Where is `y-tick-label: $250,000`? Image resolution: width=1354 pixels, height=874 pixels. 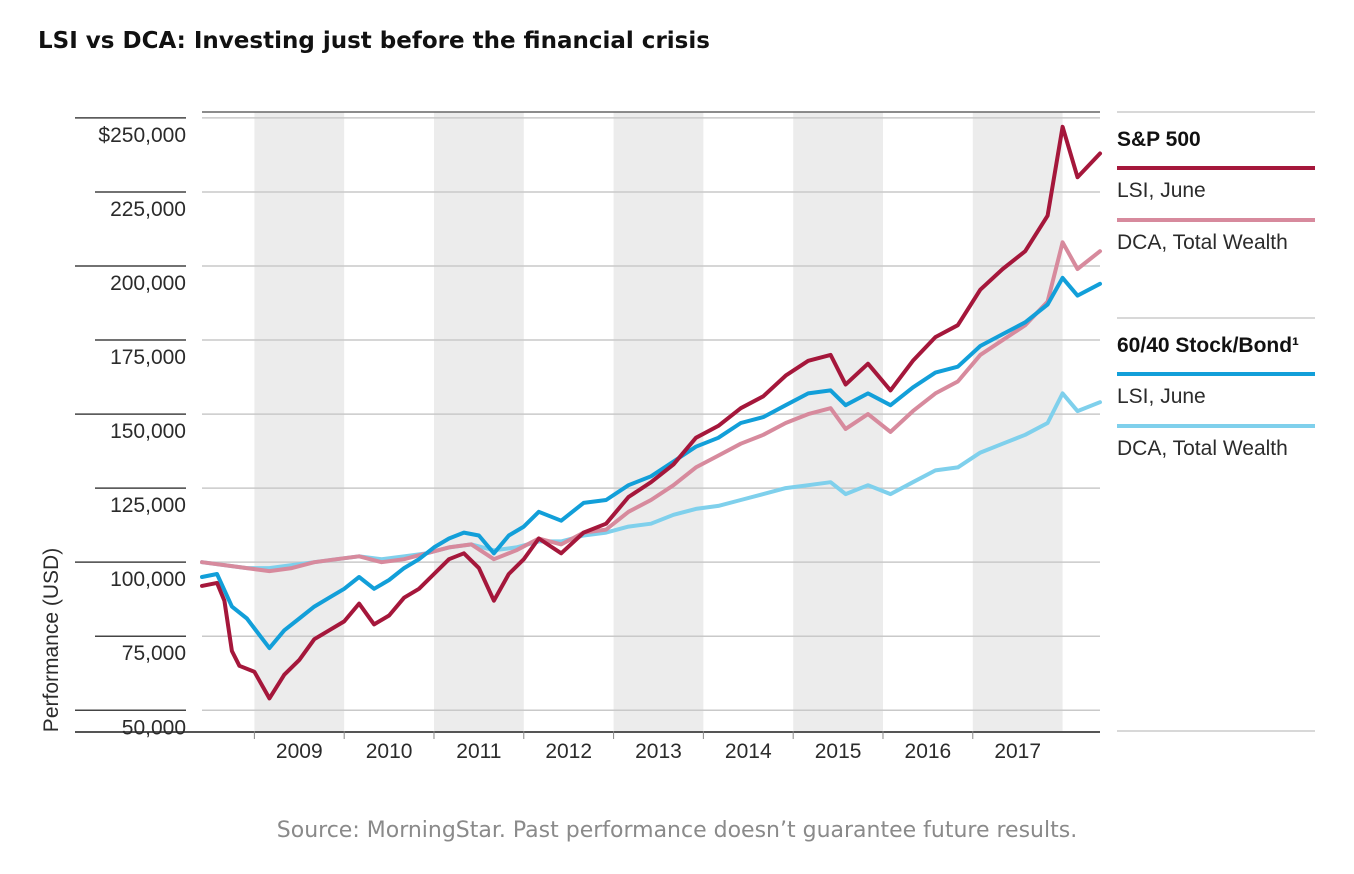
y-tick-label: $250,000 is located at coordinates (142, 135).